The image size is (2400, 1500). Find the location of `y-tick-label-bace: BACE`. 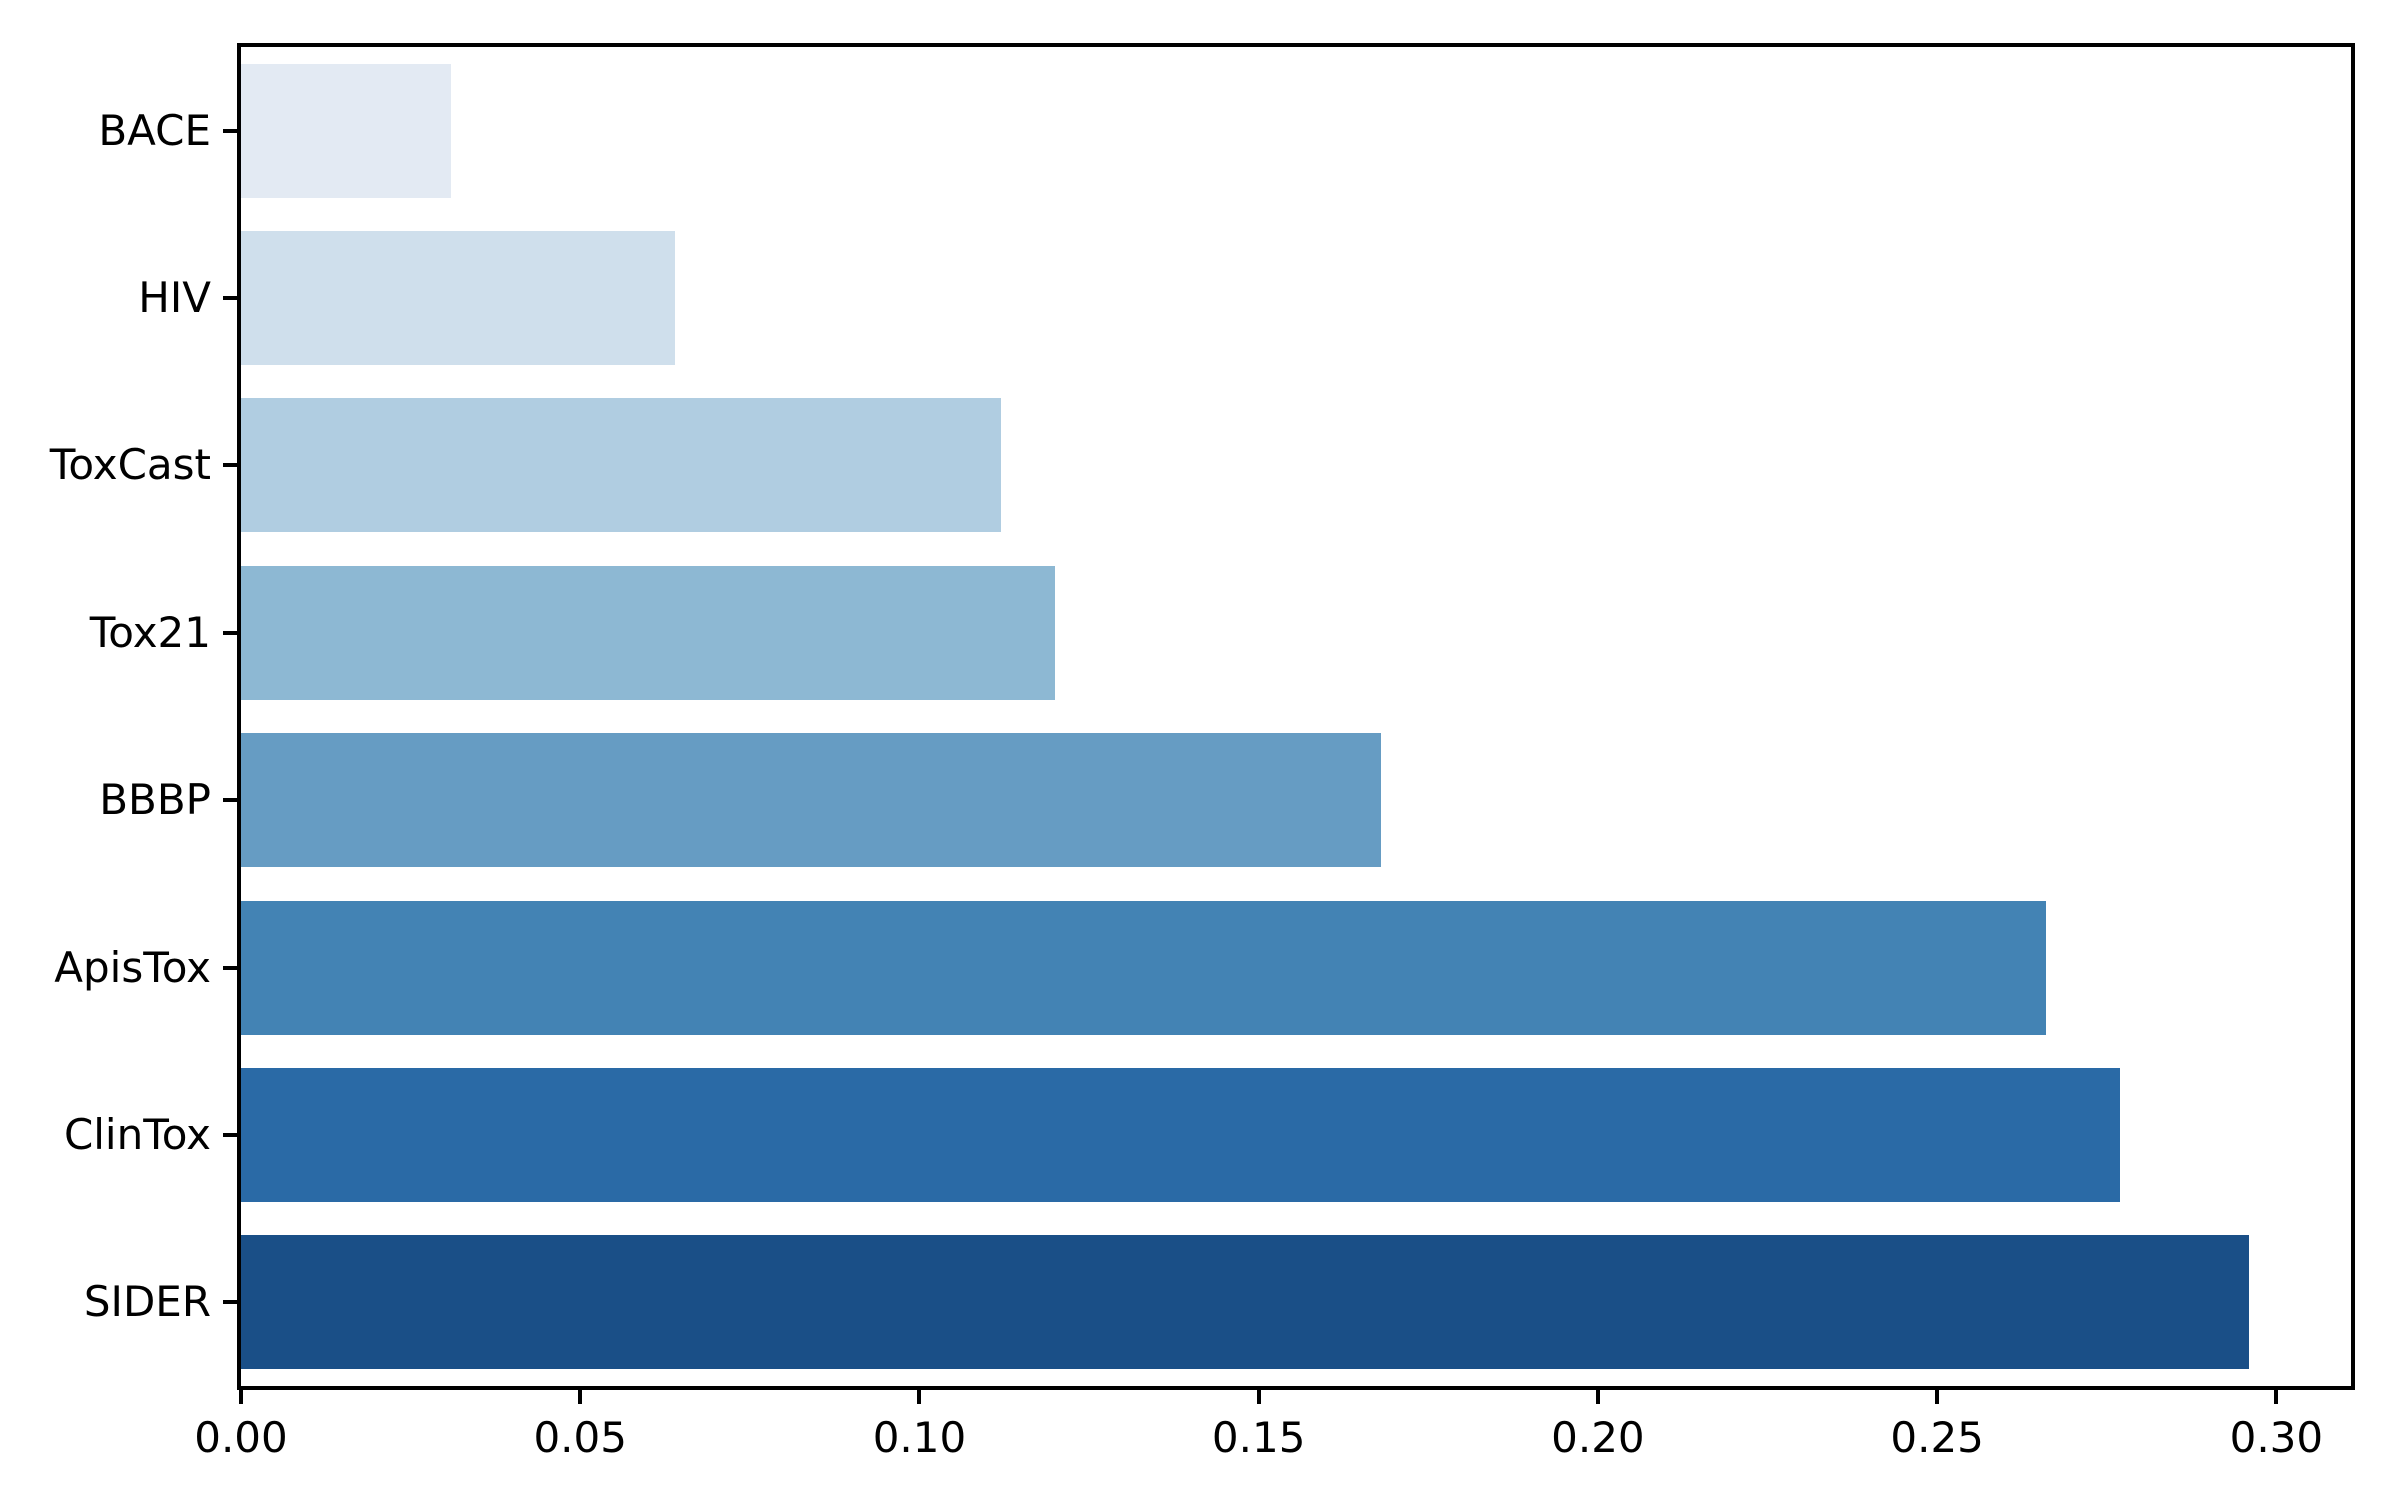

y-tick-label-bace: BACE is located at coordinates (154, 130).